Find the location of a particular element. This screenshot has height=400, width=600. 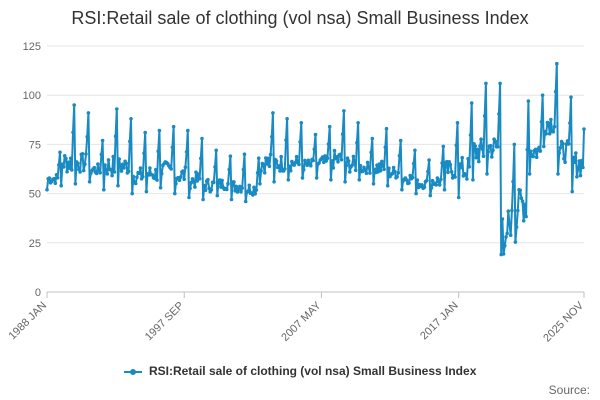

legend-marker-icon is located at coordinates (132, 372).